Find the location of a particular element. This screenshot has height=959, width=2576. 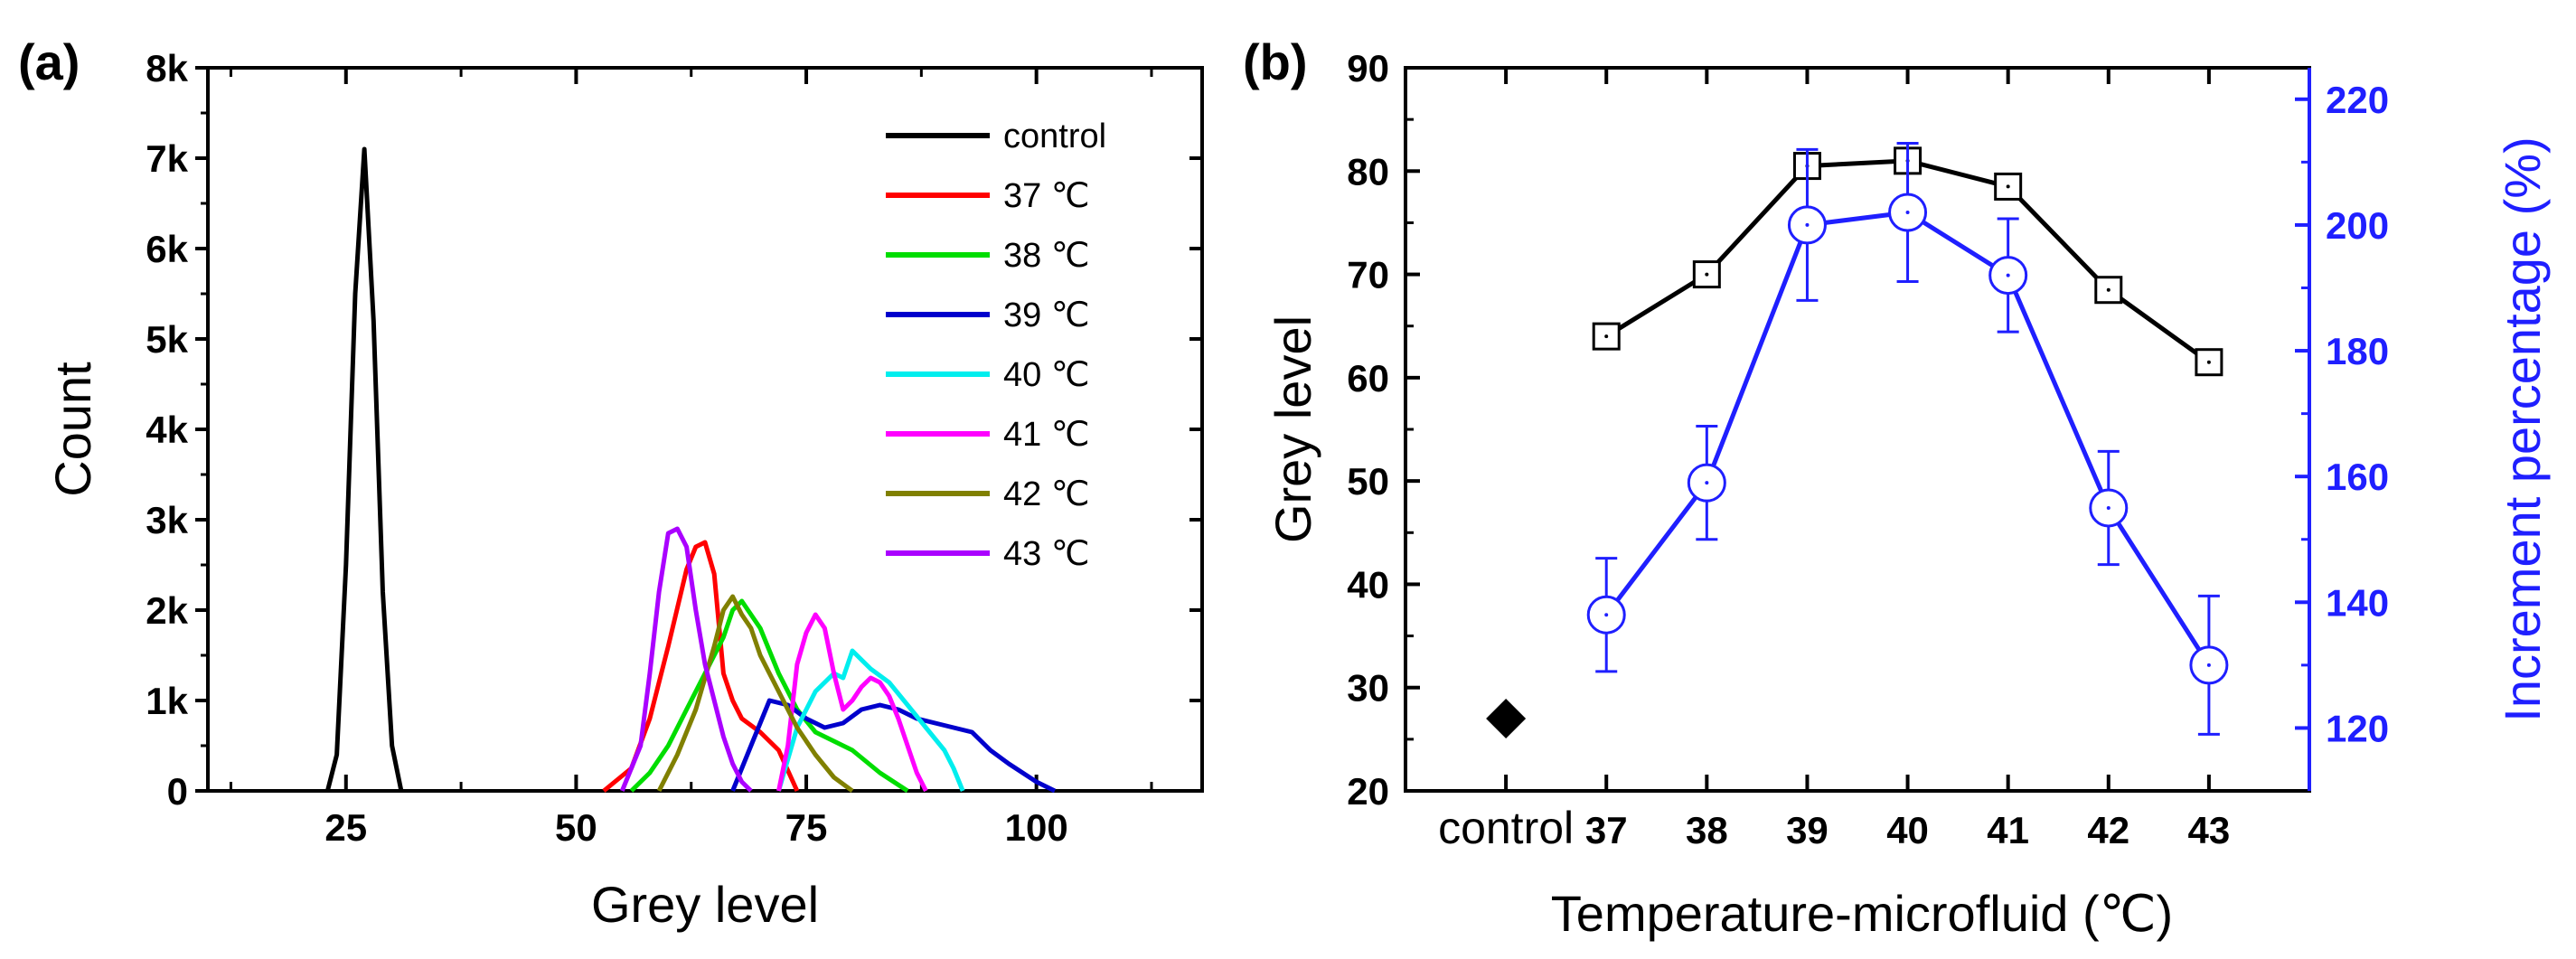

legend-label: 40 ℃ is located at coordinates (1046, 375).